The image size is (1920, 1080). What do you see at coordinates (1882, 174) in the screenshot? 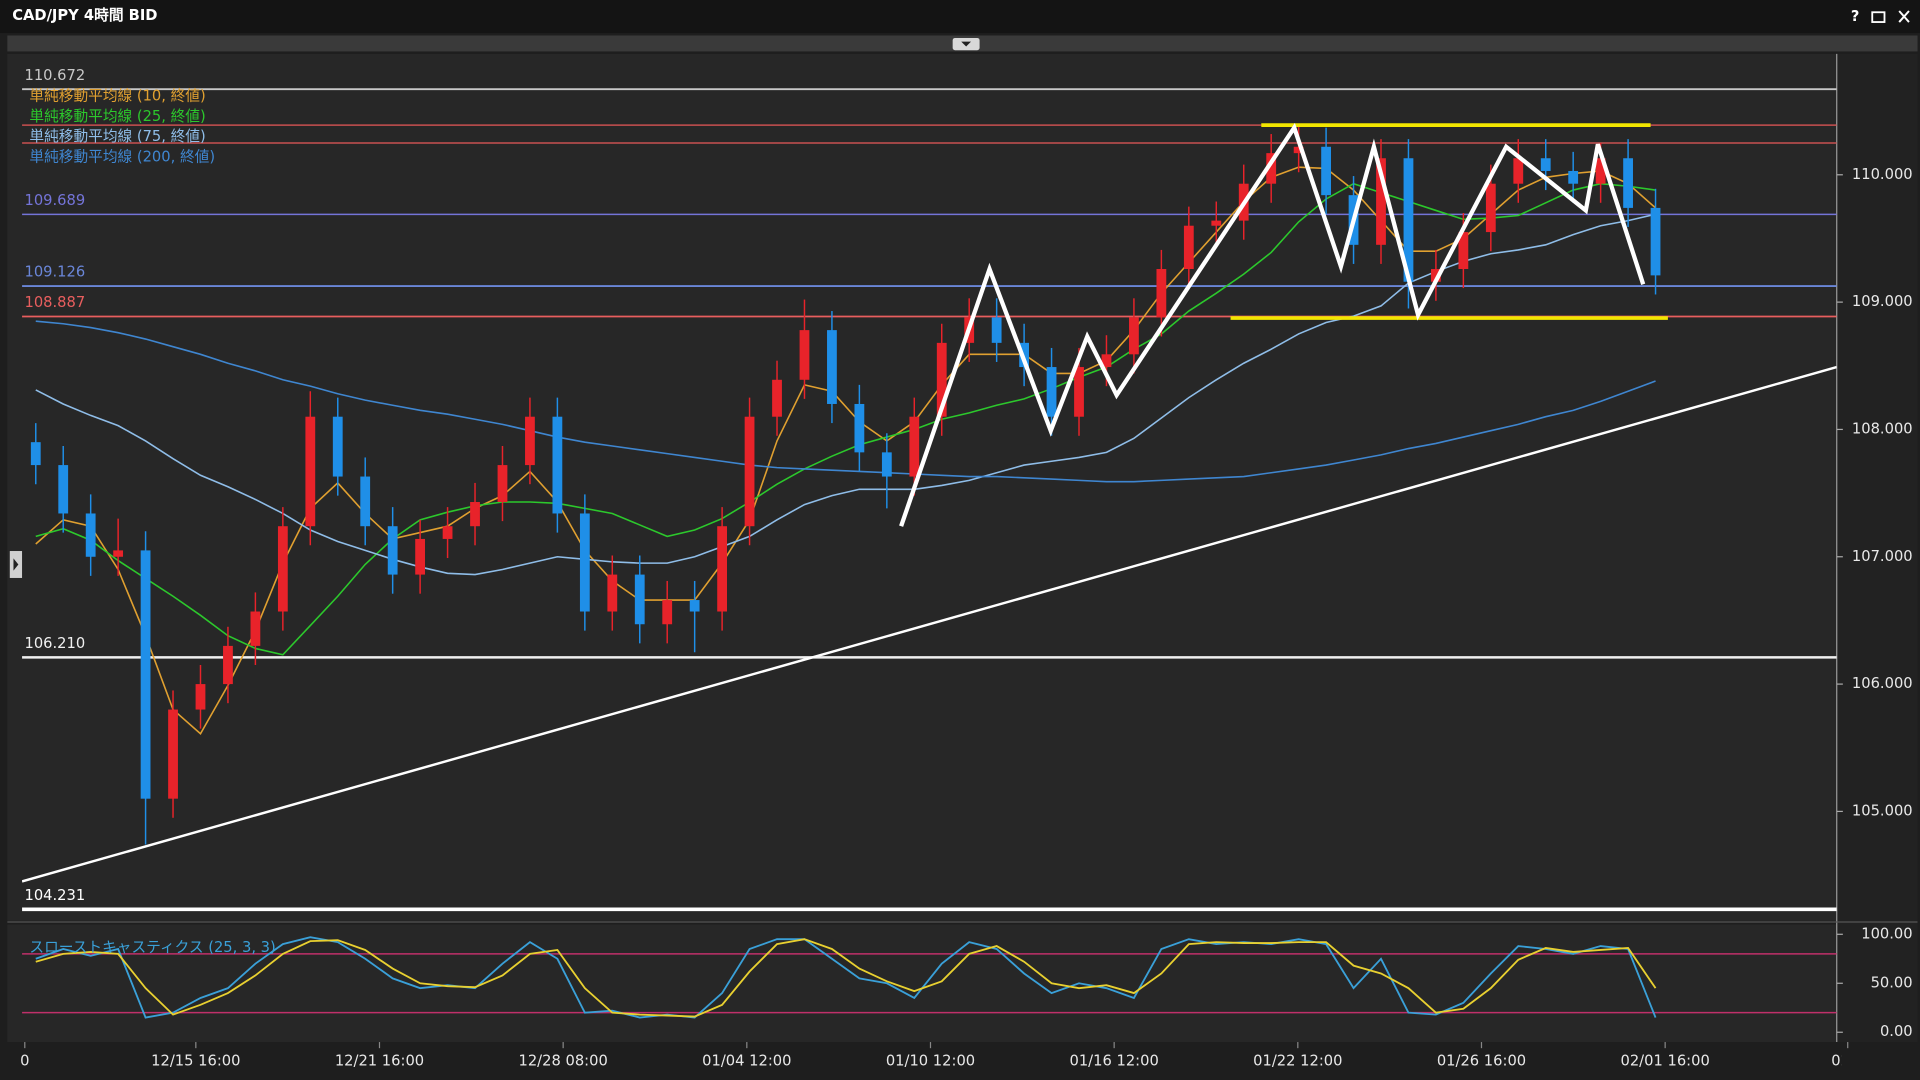
I see `y-tick-label: 110.000` at bounding box center [1882, 174].